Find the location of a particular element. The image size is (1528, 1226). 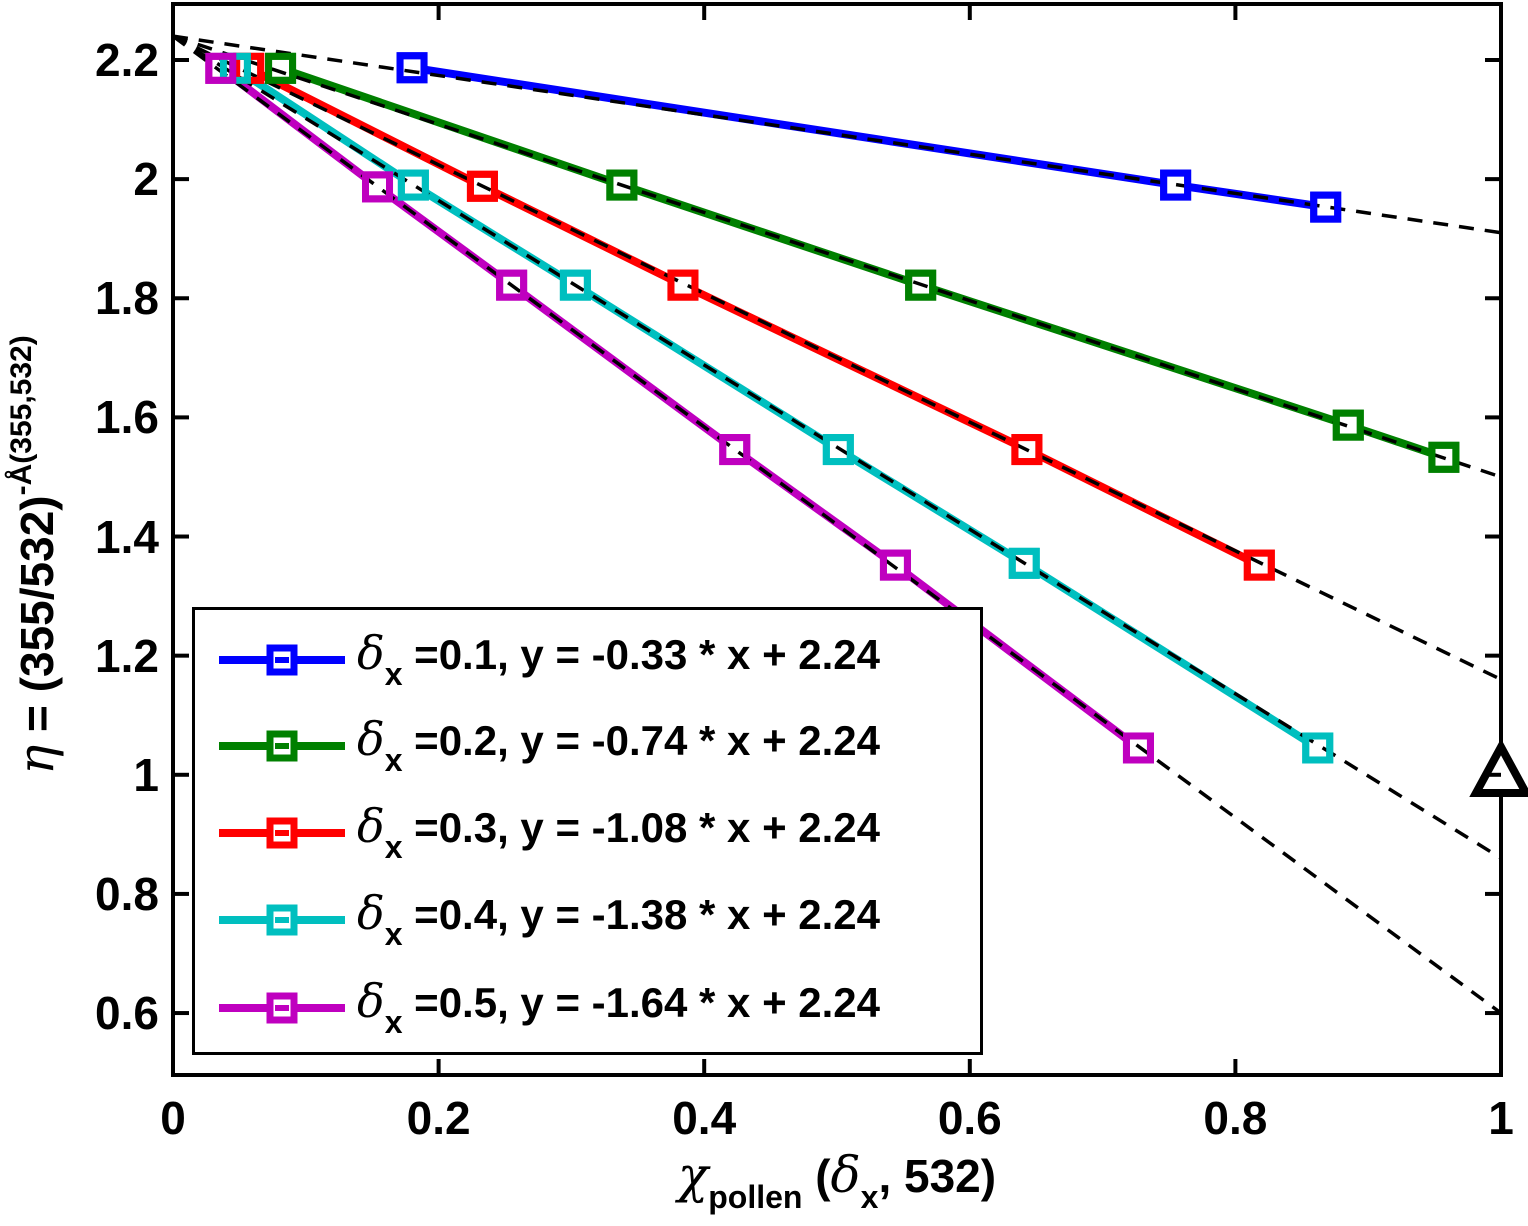

label-part: pollen is located at coordinates (755, 1197).